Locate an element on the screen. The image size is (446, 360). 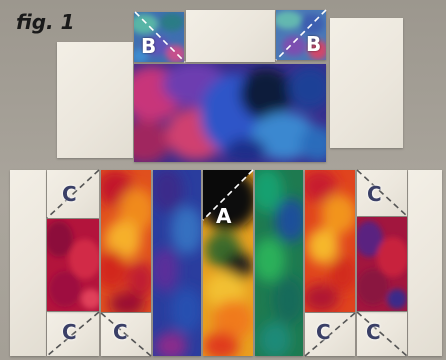
fabric-strip-right-red is located at coordinates (382, 264).